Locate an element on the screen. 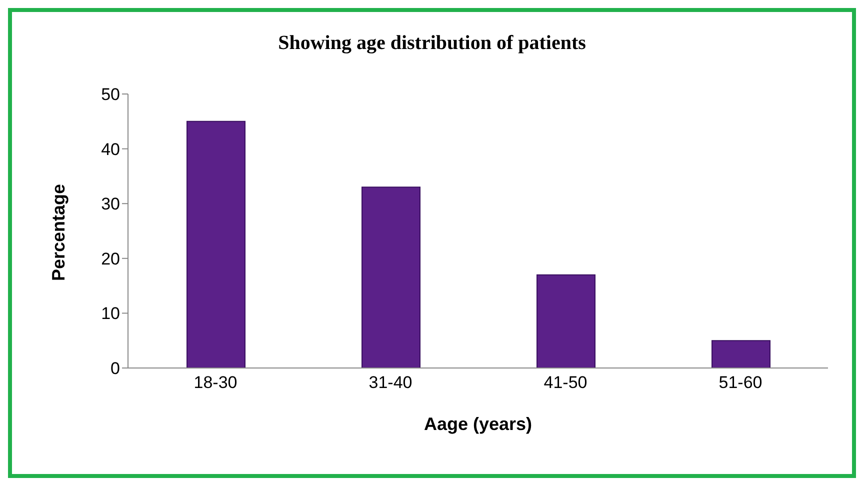  y-tick-label: 40 is located at coordinates (110, 149).